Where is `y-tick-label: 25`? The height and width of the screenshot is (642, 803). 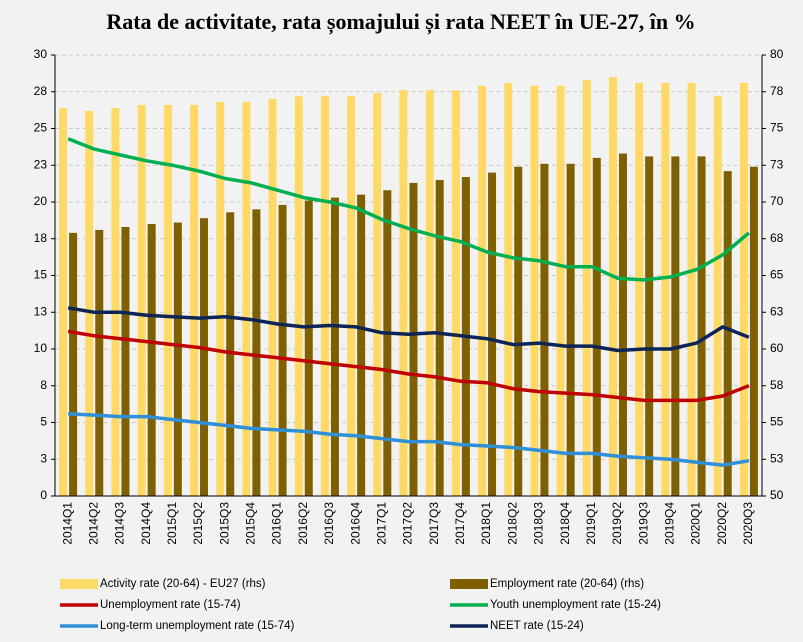
y-tick-label: 25 is located at coordinates (41, 128).